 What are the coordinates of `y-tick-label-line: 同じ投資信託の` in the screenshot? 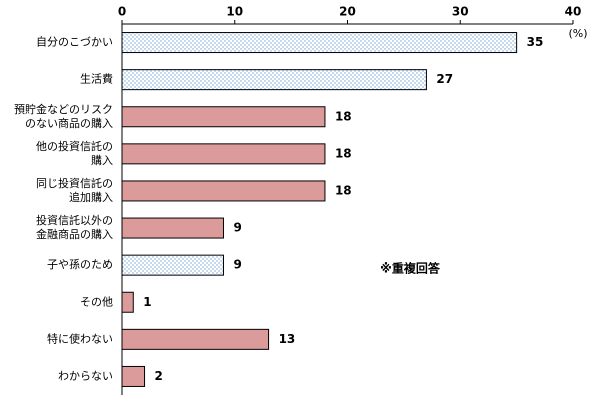 It's located at (74, 183).